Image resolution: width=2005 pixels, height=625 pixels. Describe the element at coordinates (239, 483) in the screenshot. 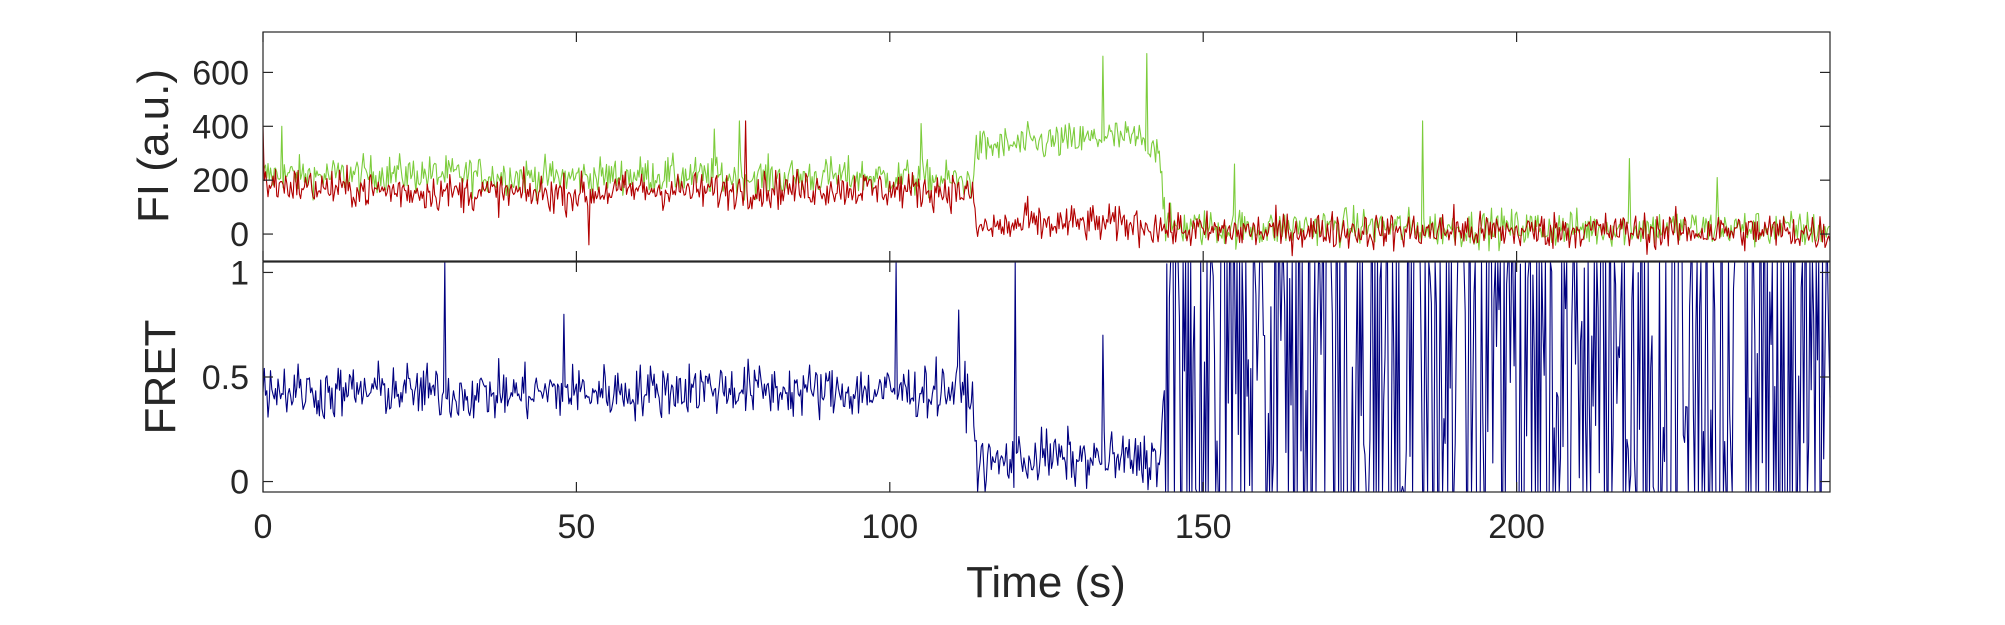

I see `fret-y-tick-label: 0` at that location.